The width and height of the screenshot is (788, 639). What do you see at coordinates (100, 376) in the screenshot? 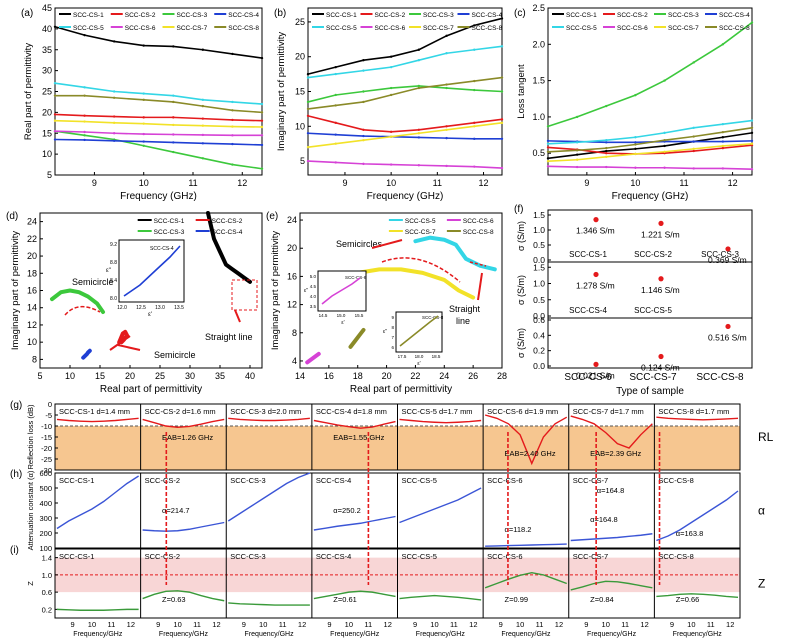
I see `x-tick-label: 15` at bounding box center [100, 376].